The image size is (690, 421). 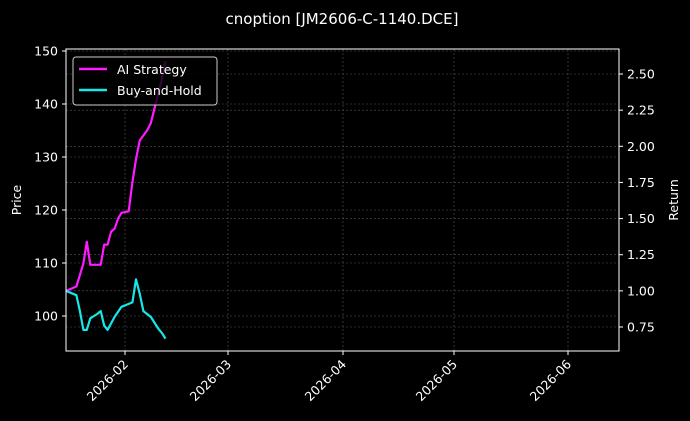 What do you see at coordinates (108, 381) in the screenshot?
I see `x-tick-label: 2026-02` at bounding box center [108, 381].